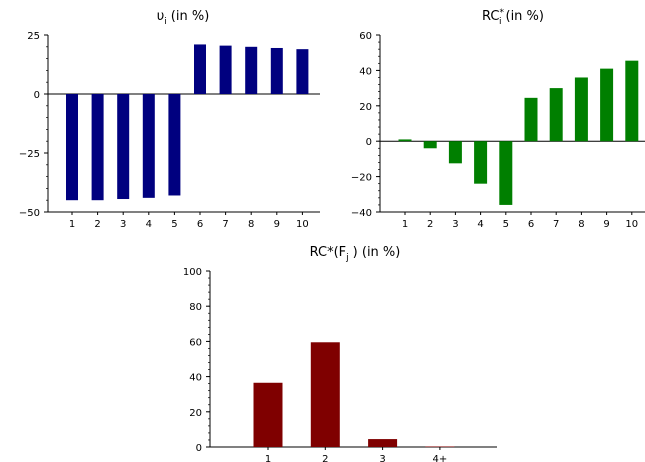 Image resolution: width=645 pixels, height=462 pixels. I want to click on y-tick-label: 100, so click(192, 272).